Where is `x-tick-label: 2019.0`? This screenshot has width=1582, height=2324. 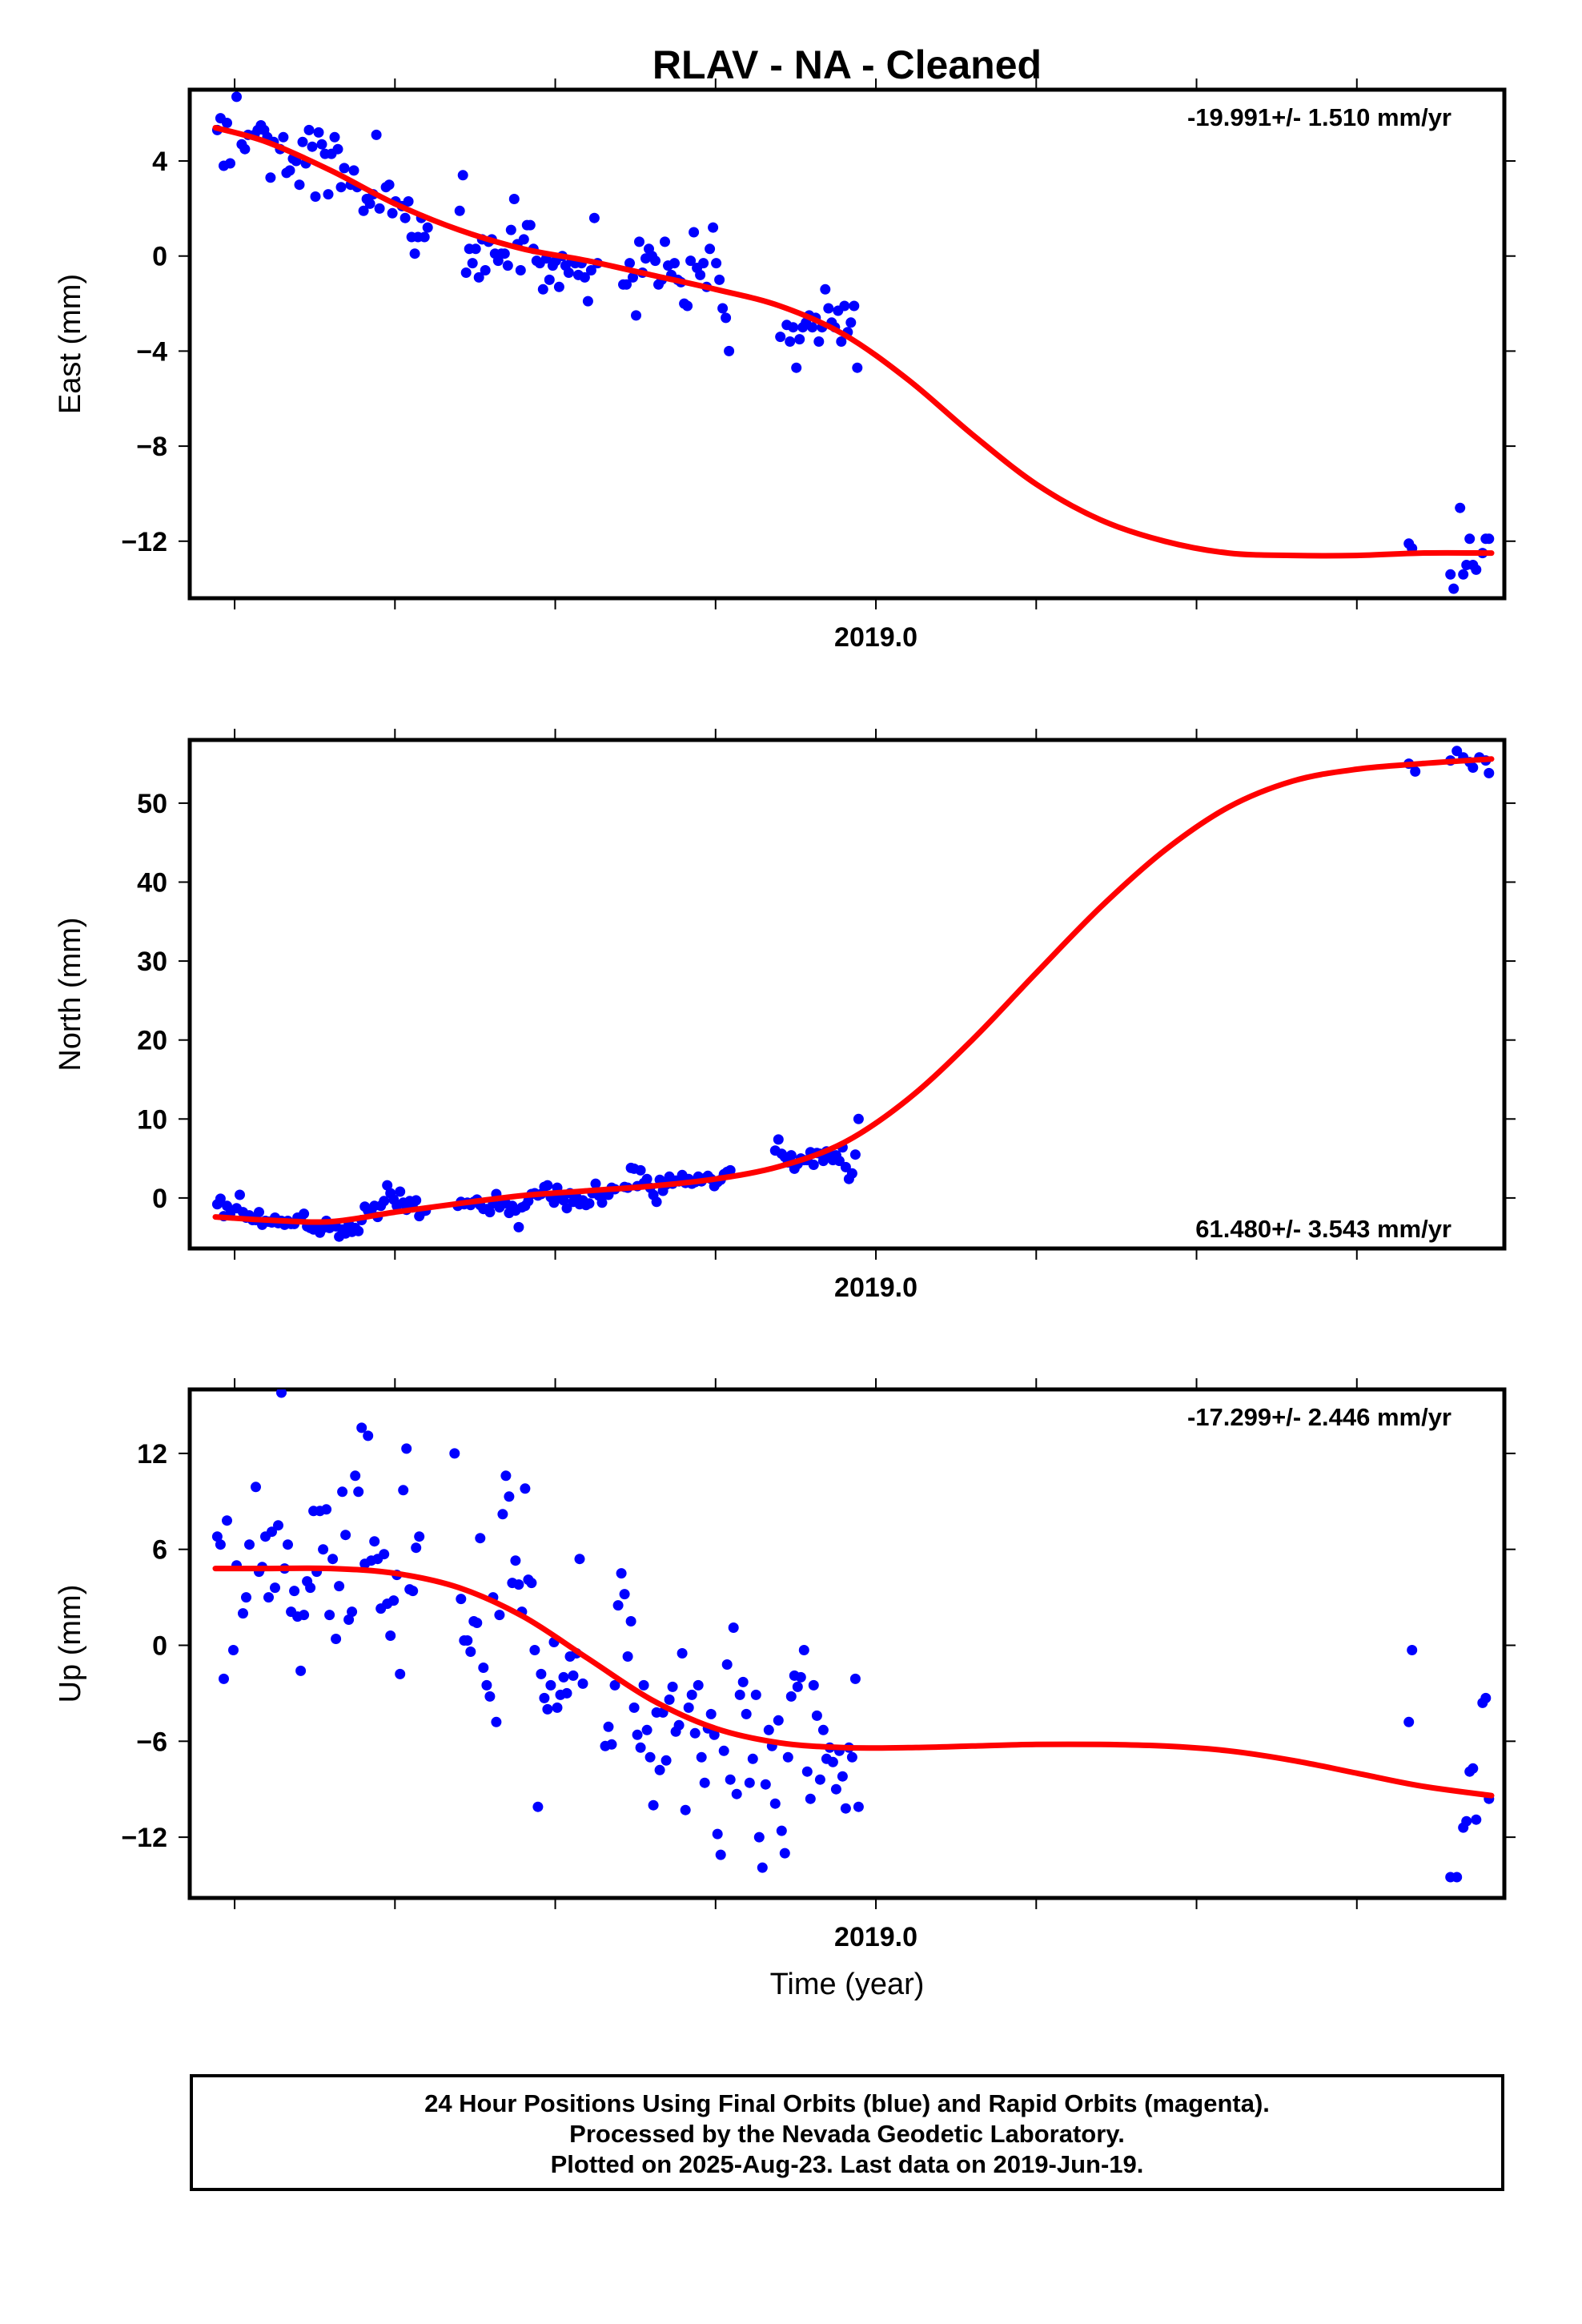
x-tick-label: 2019.0 is located at coordinates (875, 637).